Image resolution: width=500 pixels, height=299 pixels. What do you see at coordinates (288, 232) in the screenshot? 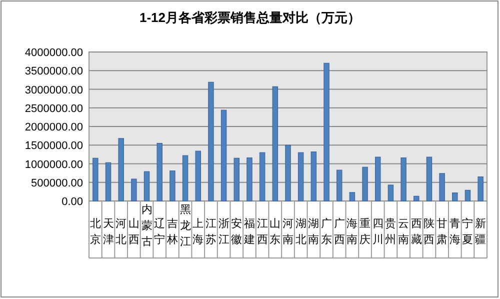
I see `x-tick-label: 河南` at bounding box center [288, 232].